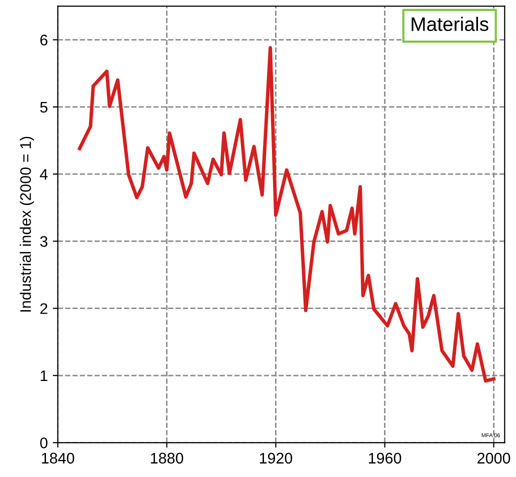 The height and width of the screenshot is (477, 516). I want to click on x-tick-label: 2000, so click(494, 458).